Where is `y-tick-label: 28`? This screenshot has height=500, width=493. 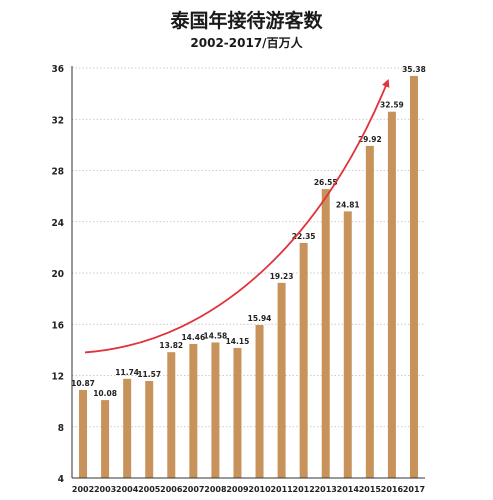
y-tick-label: 28 is located at coordinates (57, 172).